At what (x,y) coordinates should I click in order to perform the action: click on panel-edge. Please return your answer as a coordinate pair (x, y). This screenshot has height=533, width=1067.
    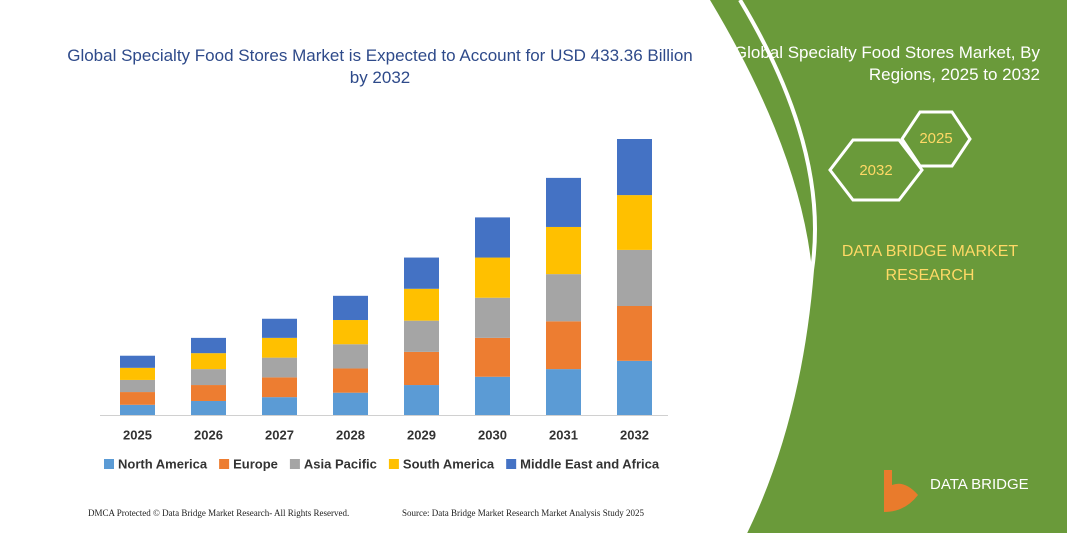
    Looking at the image, I should click on (777, 266).